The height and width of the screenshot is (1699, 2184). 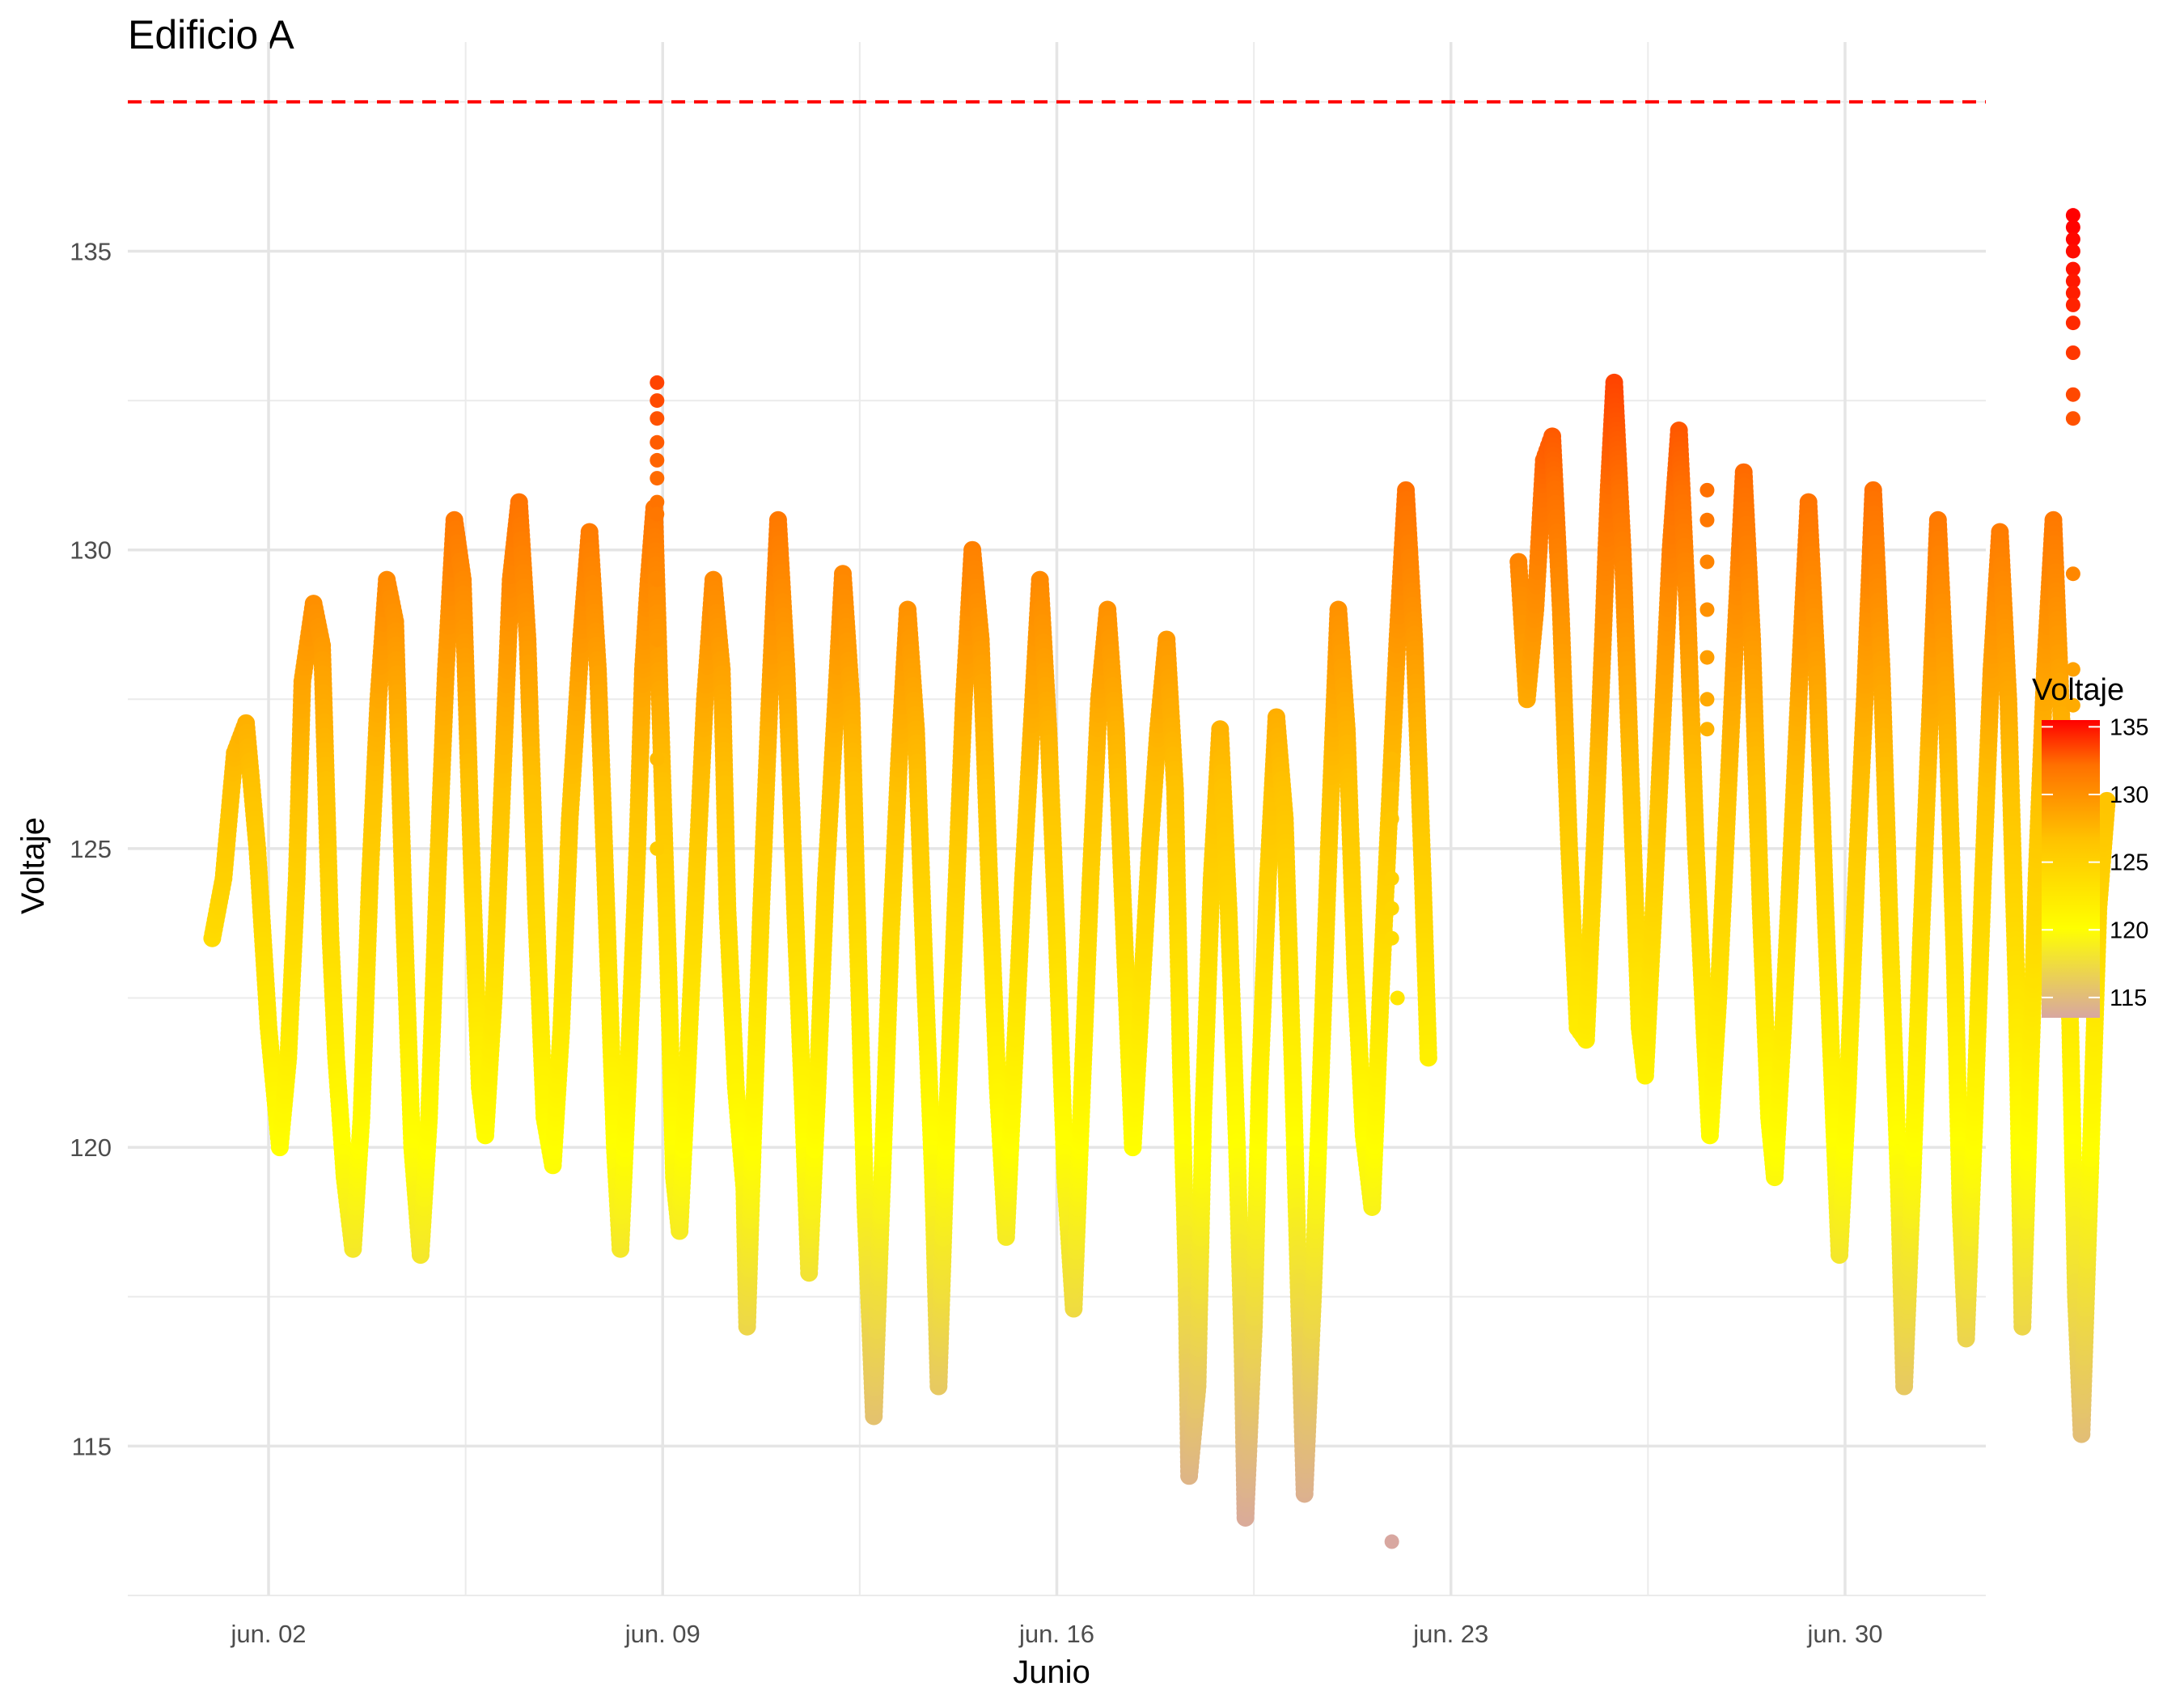 I want to click on chart-title: Edificio A, so click(x=211, y=34).